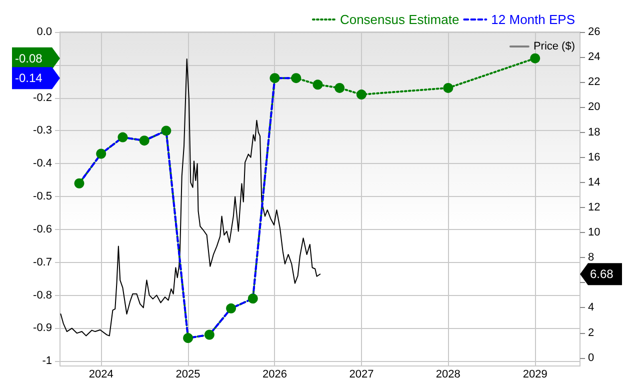 The width and height of the screenshot is (640, 380). I want to click on y-tick-label: -0.4, so click(42, 164).